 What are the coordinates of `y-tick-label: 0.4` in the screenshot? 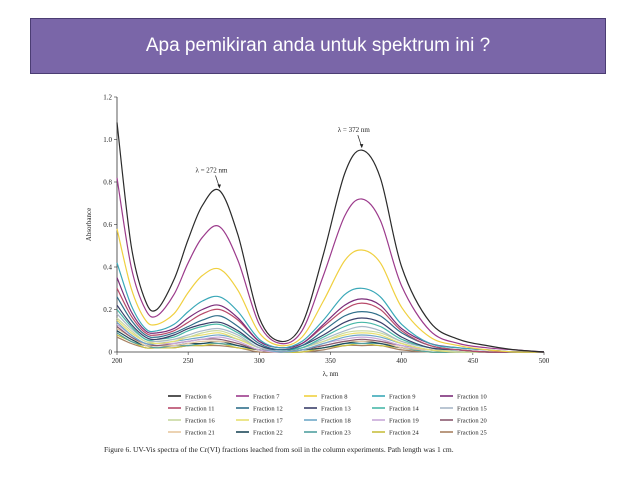 It's located at (107, 268).